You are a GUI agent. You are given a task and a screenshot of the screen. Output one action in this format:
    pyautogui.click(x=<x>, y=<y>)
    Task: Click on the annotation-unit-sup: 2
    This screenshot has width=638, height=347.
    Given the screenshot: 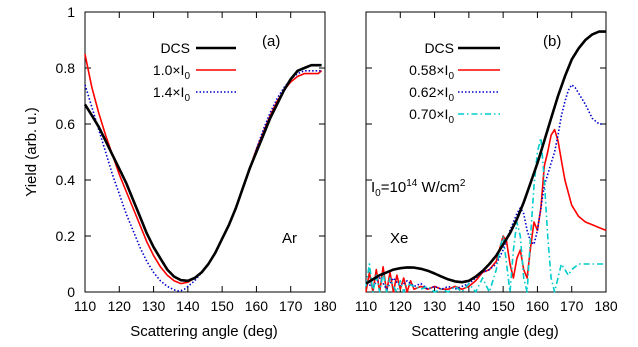 What is the action you would take?
    pyautogui.click(x=463, y=183)
    